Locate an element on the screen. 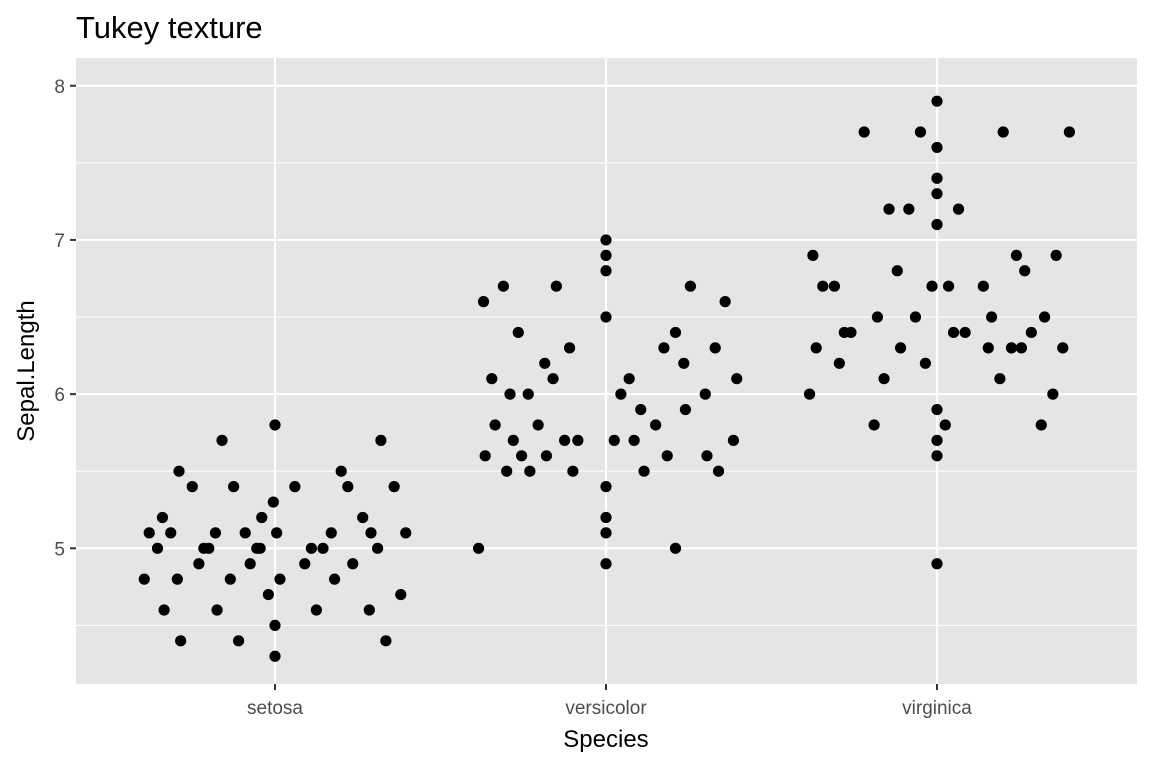 The height and width of the screenshot is (768, 1152). x-axis: setosa versicolor virginica is located at coordinates (609, 701).